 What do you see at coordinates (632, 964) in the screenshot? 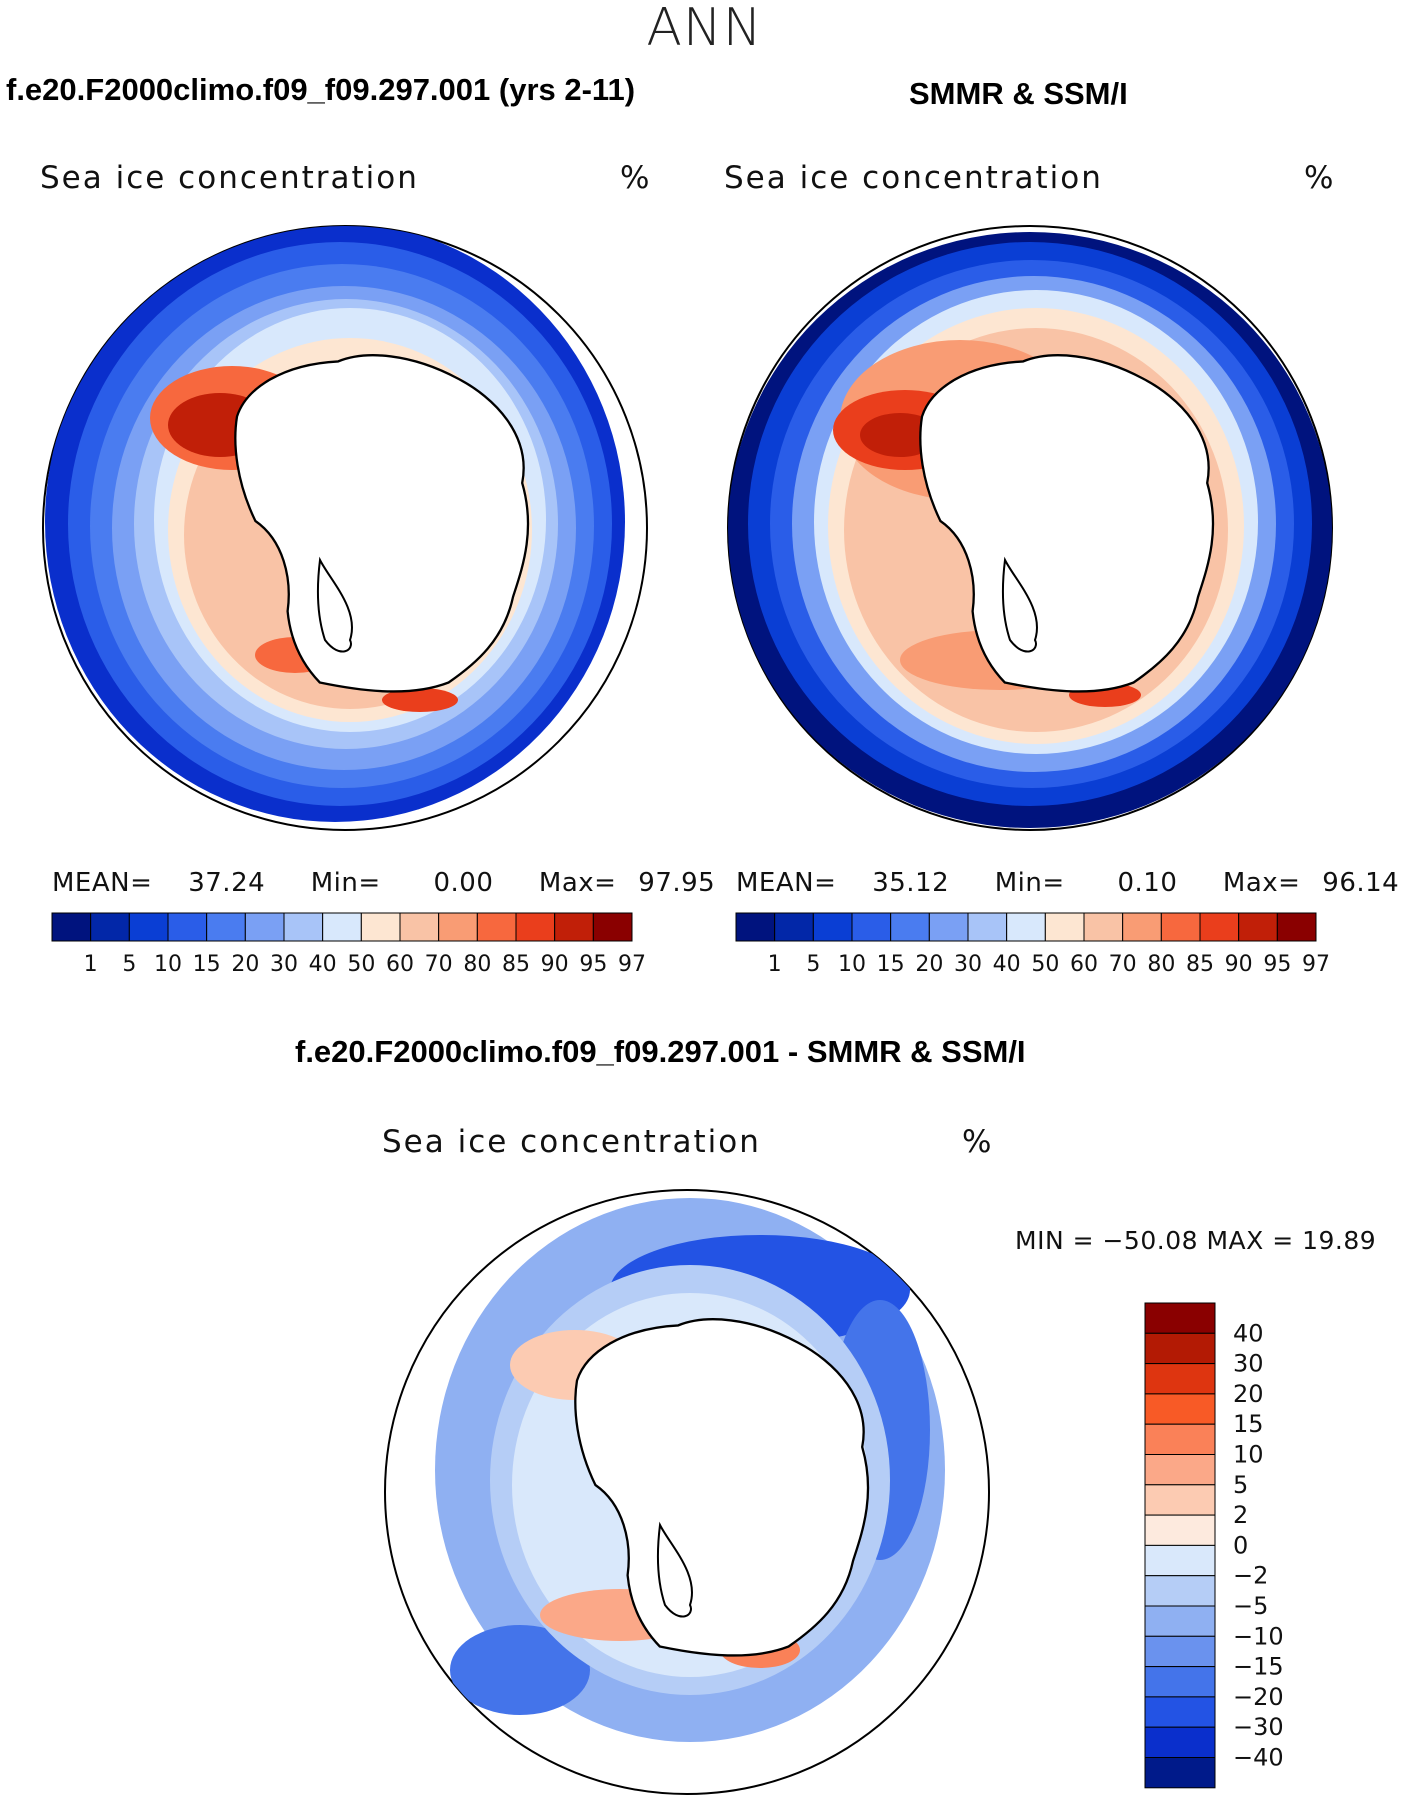
I see `model-colorbar-tick-label: 97` at bounding box center [632, 964].